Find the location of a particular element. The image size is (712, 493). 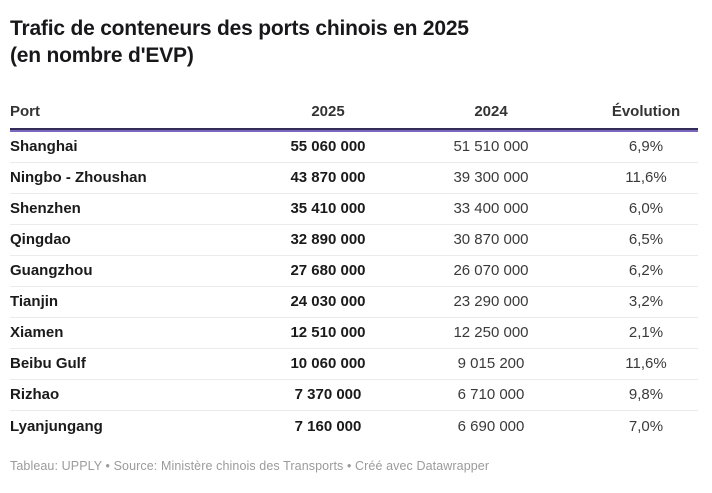

value-2025-cell: 27 680 000 is located at coordinates (328, 271).